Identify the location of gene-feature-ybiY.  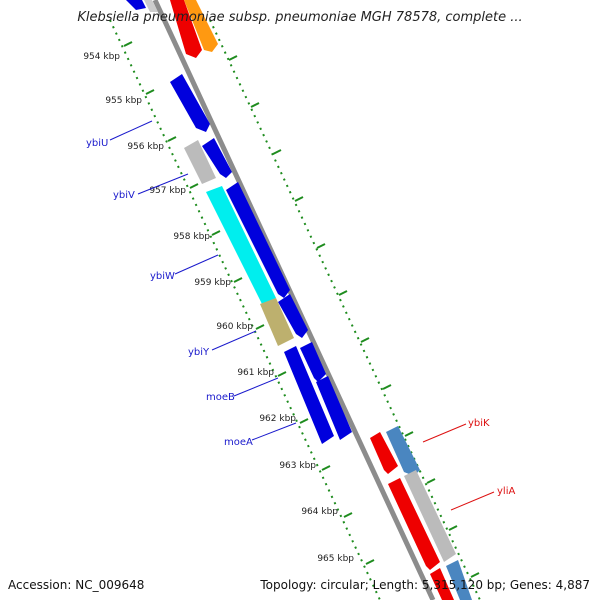
(277, 322).